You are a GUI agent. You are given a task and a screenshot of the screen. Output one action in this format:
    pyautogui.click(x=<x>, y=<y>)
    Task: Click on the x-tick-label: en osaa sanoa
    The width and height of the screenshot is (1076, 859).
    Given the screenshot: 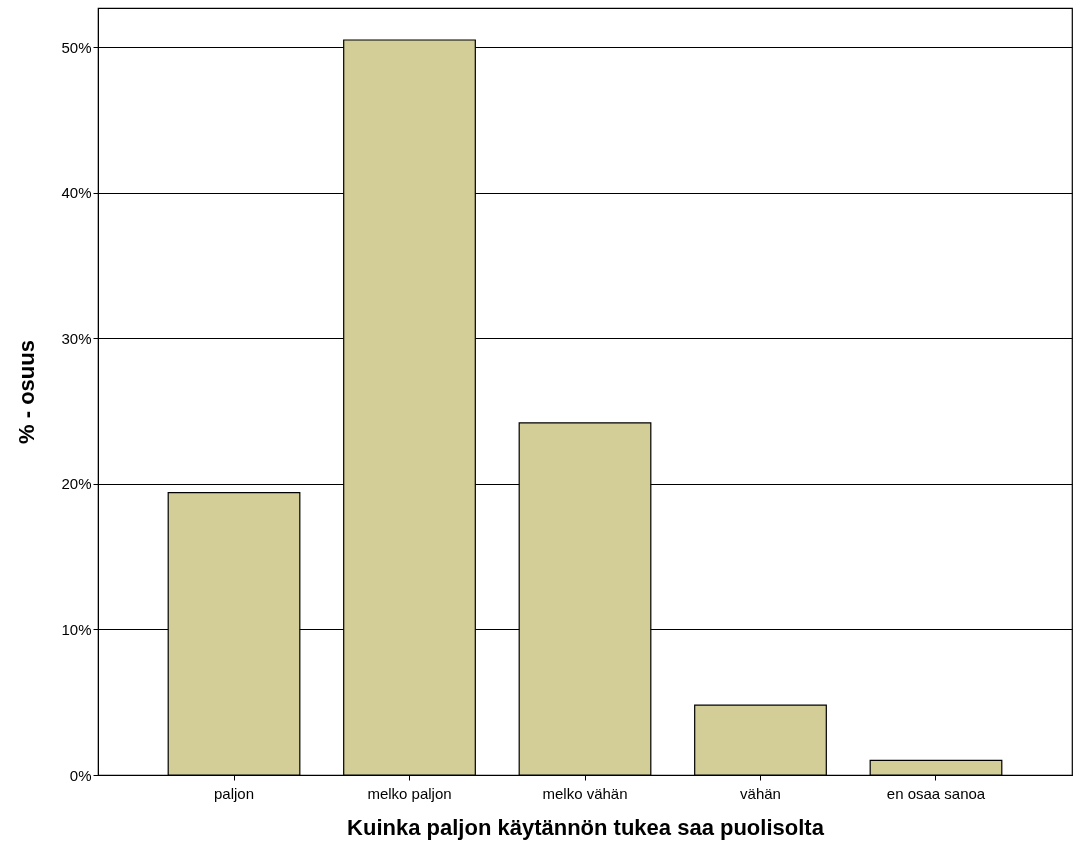 What is the action you would take?
    pyautogui.click(x=936, y=793)
    